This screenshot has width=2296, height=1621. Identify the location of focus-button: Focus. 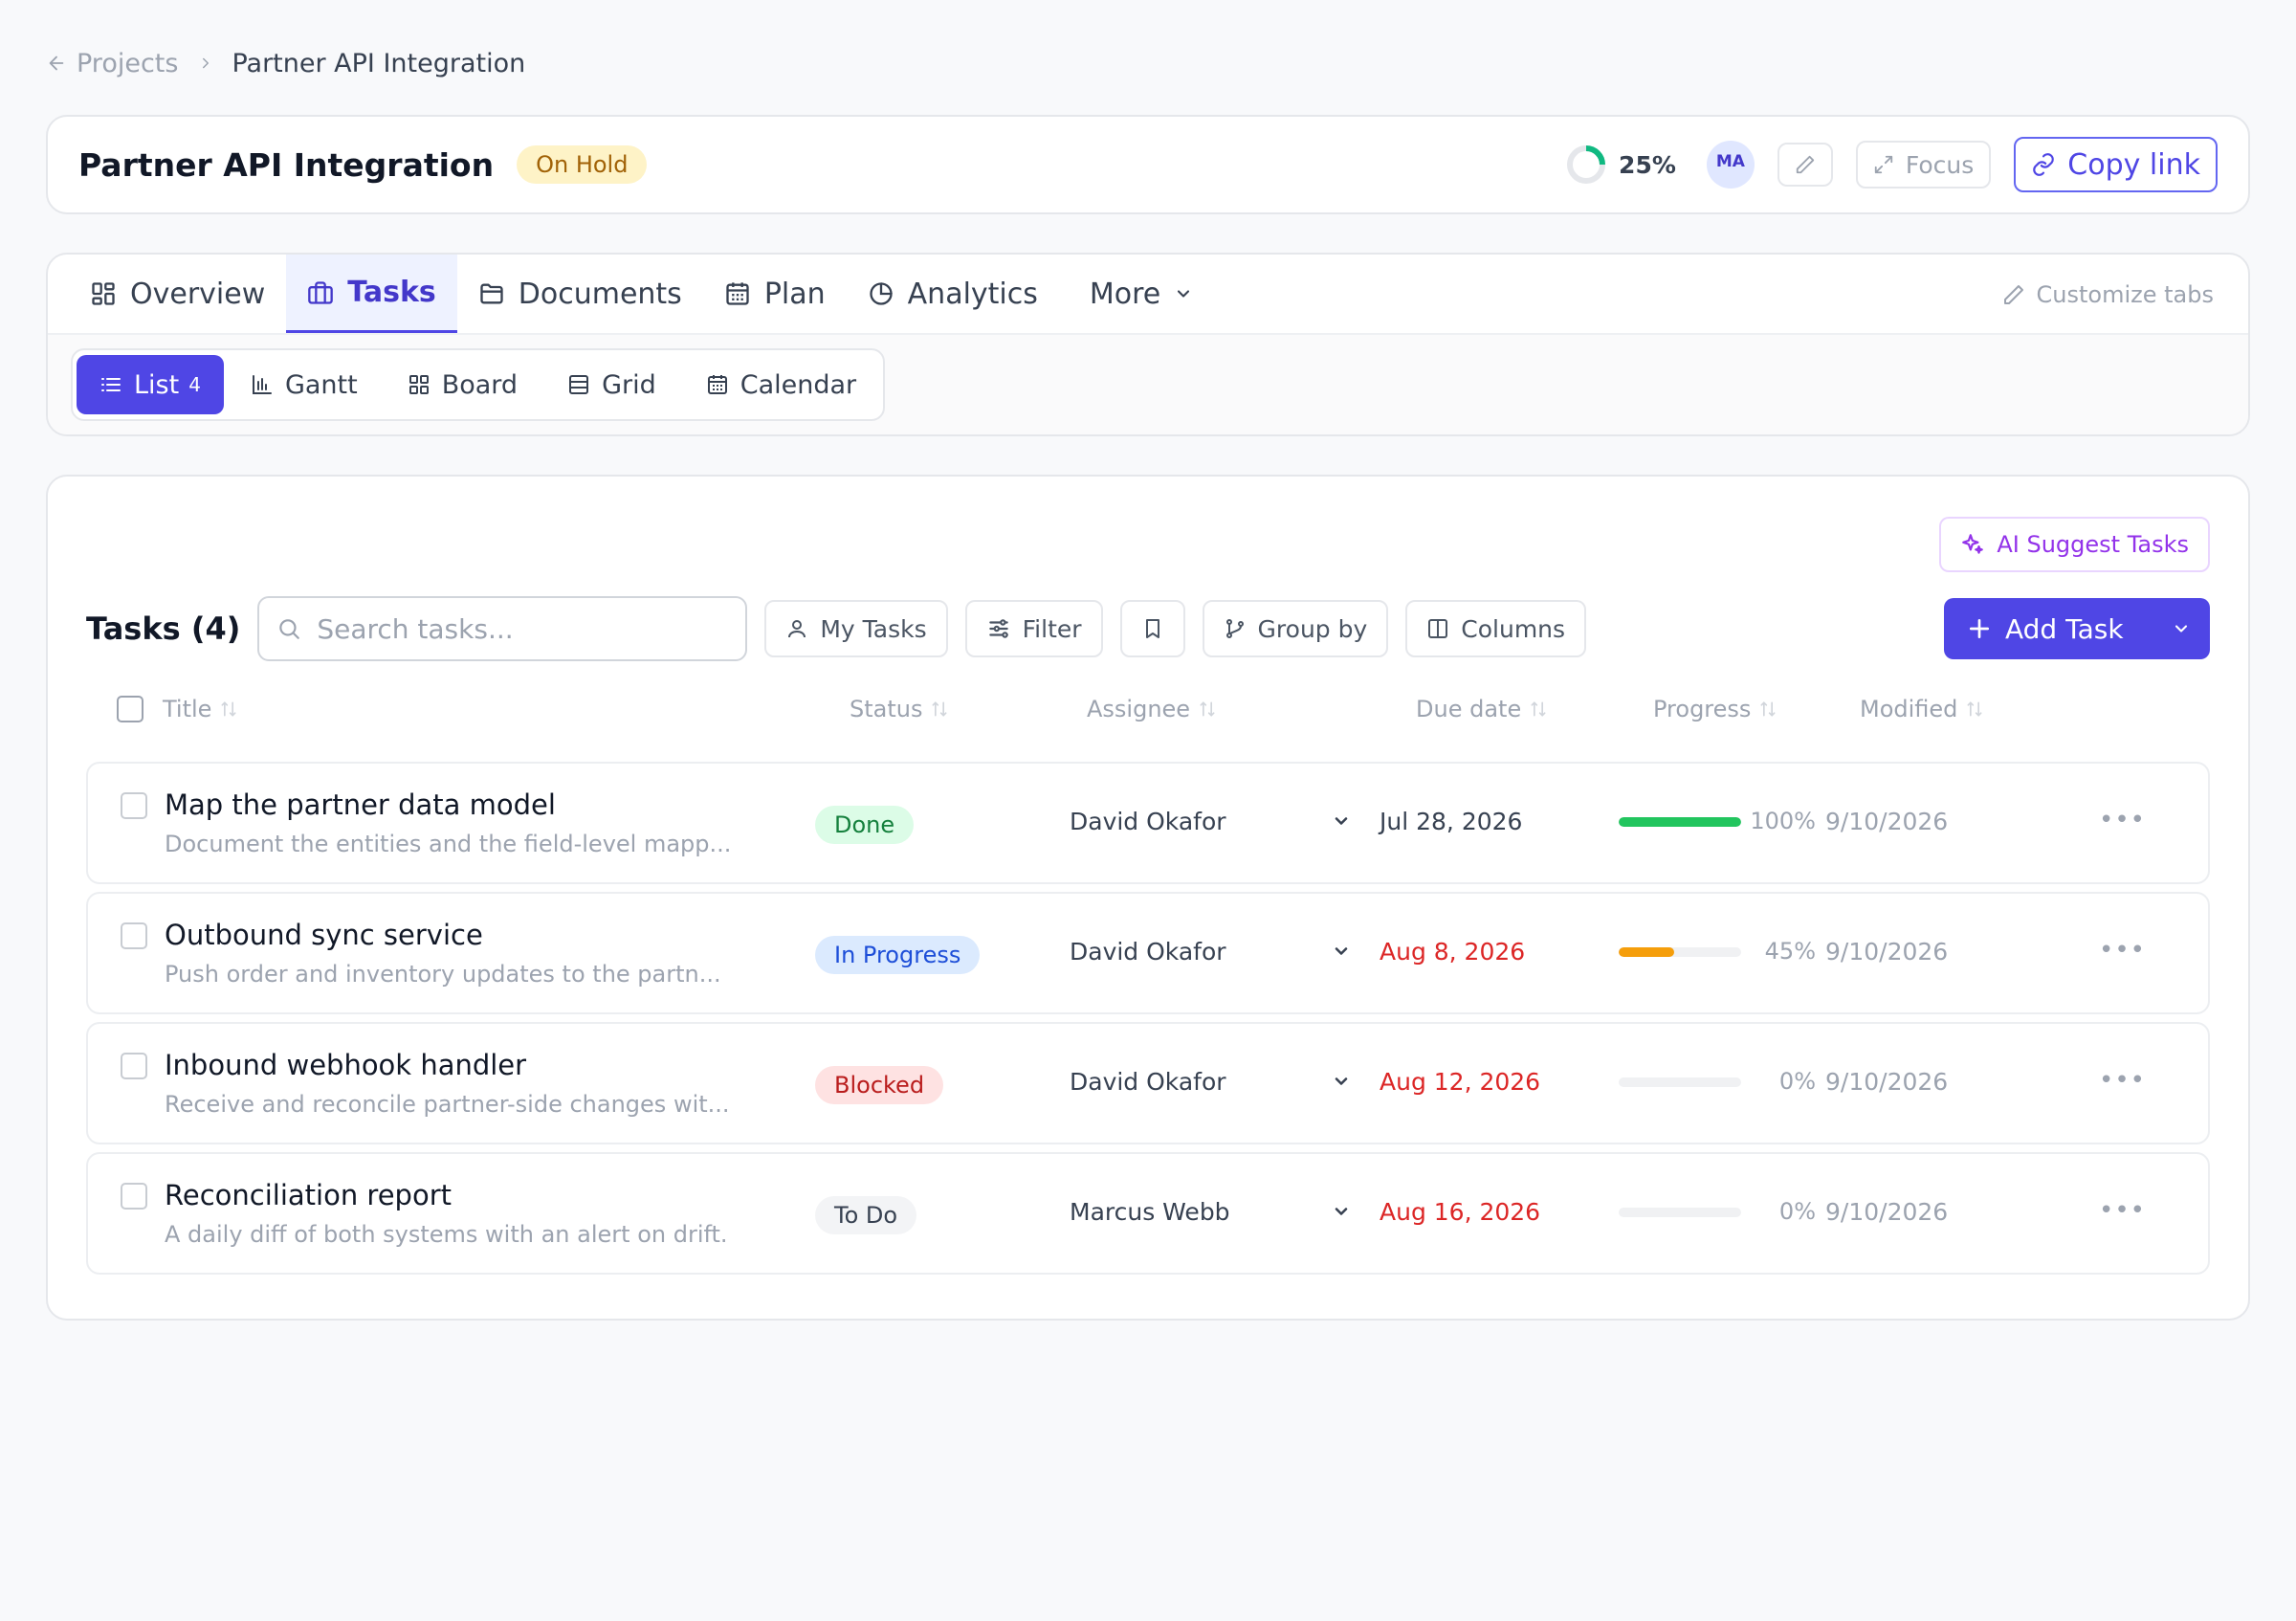
(1923, 165).